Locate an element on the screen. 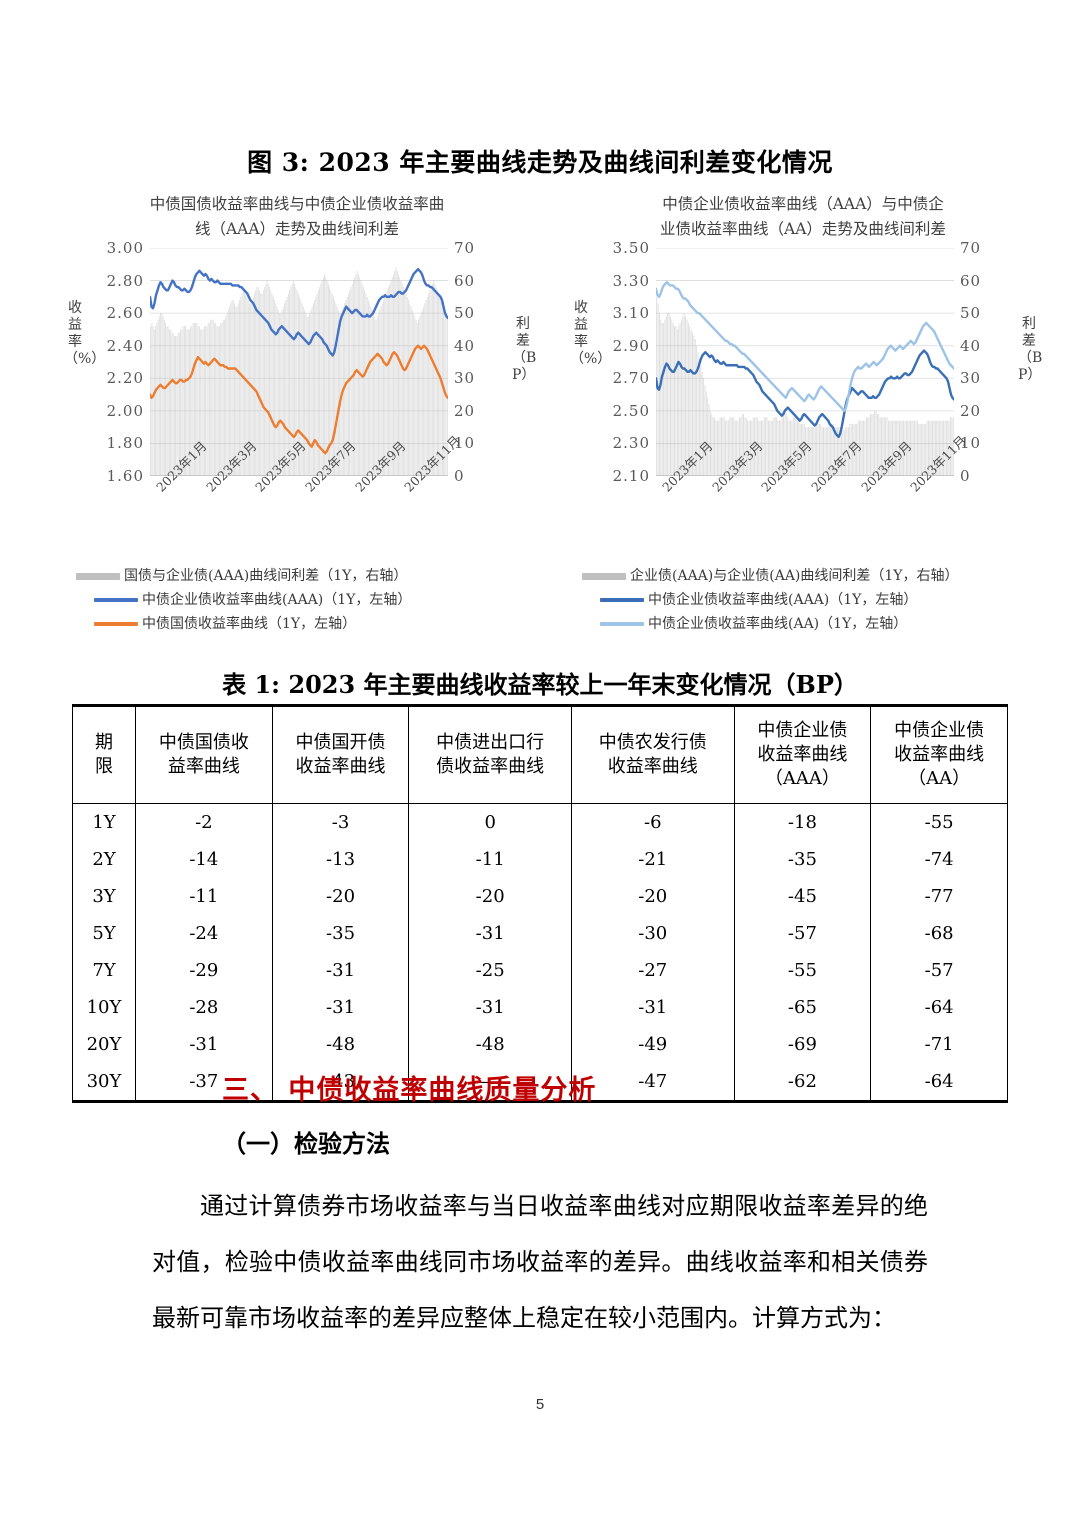 This screenshot has width=1080, height=1527. section-heading: 三、 中债收益率曲线质量分析 is located at coordinates (409, 1090).